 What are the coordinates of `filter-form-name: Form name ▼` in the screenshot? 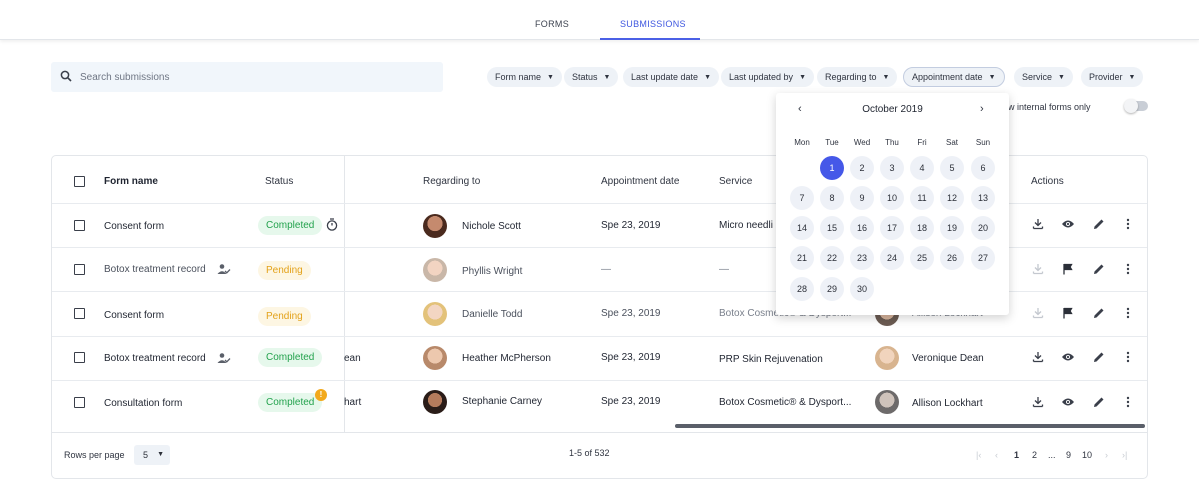 It's located at (524, 77).